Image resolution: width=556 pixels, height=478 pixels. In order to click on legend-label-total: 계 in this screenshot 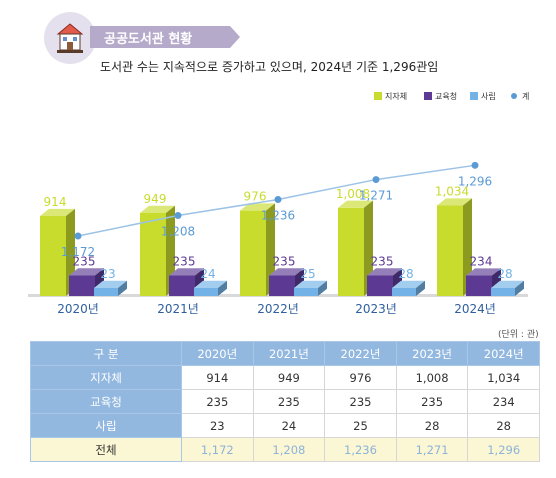, I will do `click(525, 96)`.